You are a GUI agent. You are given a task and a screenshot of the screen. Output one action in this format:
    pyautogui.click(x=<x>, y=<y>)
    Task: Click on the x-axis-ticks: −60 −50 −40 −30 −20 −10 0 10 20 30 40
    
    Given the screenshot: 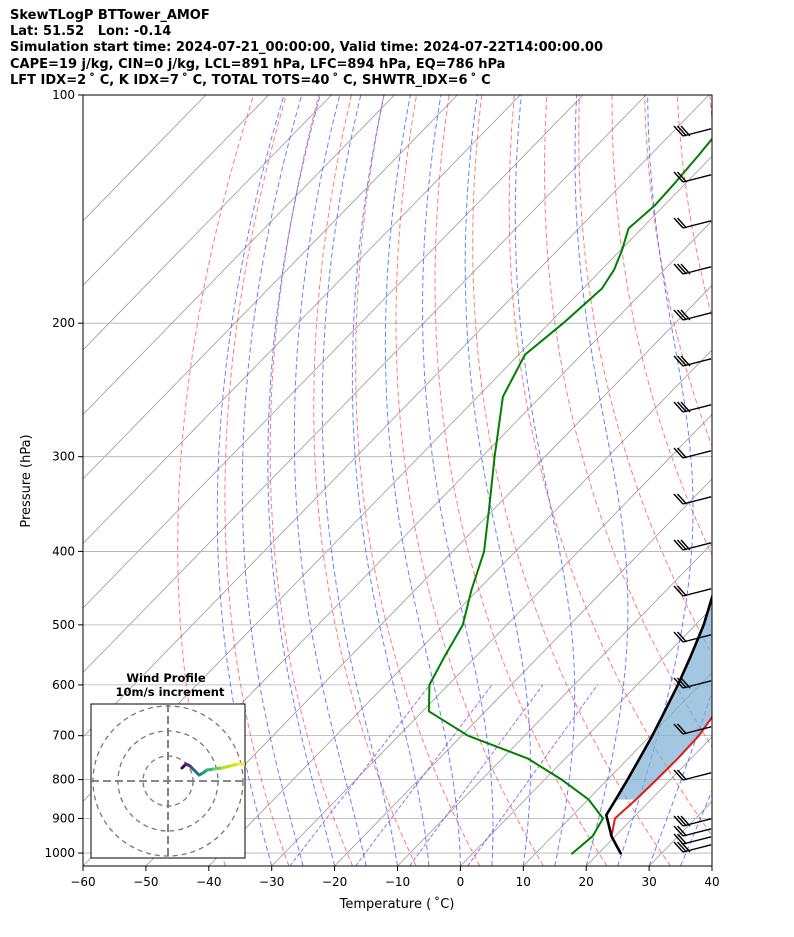 What is the action you would take?
    pyautogui.click(x=395, y=877)
    